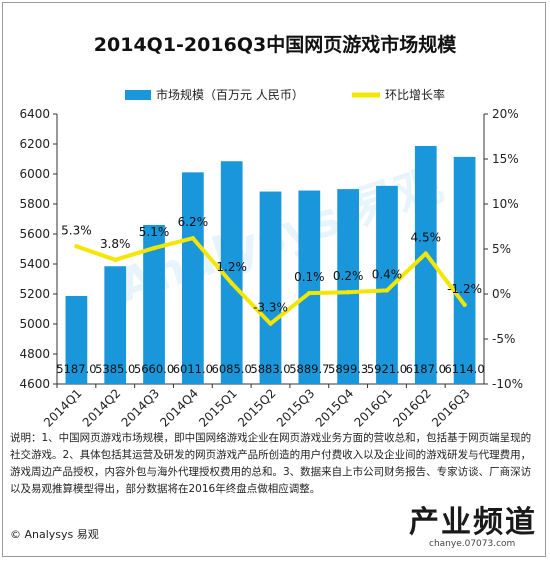  What do you see at coordinates (426, 369) in the screenshot?
I see `bar-value-label: 6187.0` at bounding box center [426, 369].